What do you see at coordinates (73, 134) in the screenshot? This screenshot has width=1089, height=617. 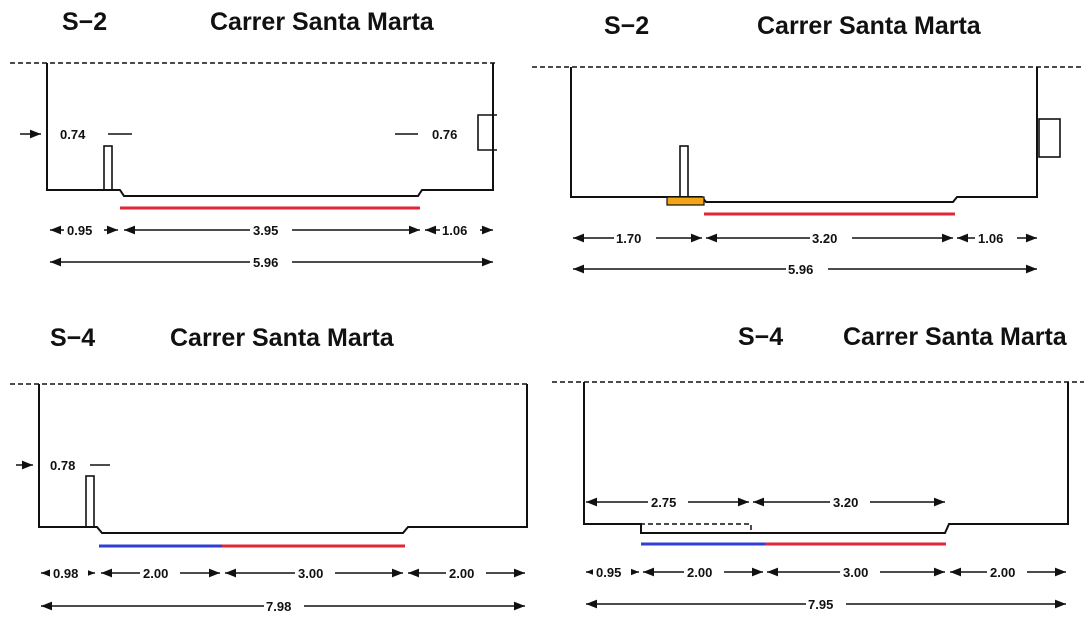 I see `offset-label: 0.74` at bounding box center [73, 134].